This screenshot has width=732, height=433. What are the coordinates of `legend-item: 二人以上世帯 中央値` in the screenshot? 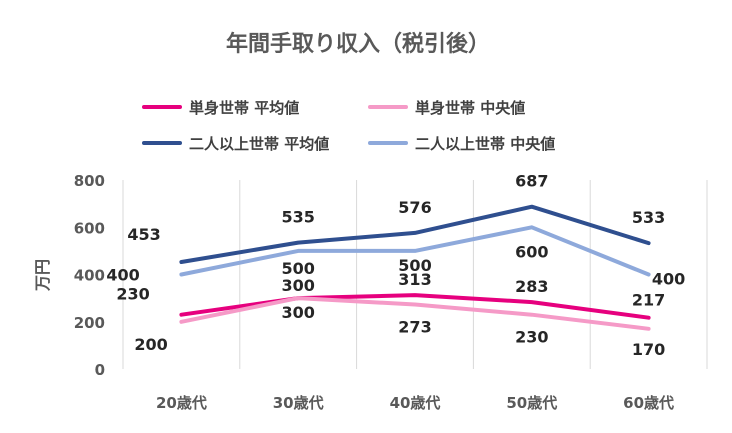 It's located at (461, 144).